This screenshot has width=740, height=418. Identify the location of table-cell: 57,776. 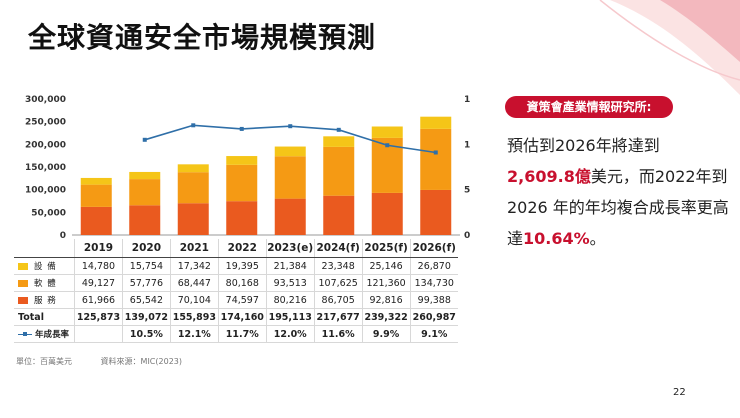
(146, 283).